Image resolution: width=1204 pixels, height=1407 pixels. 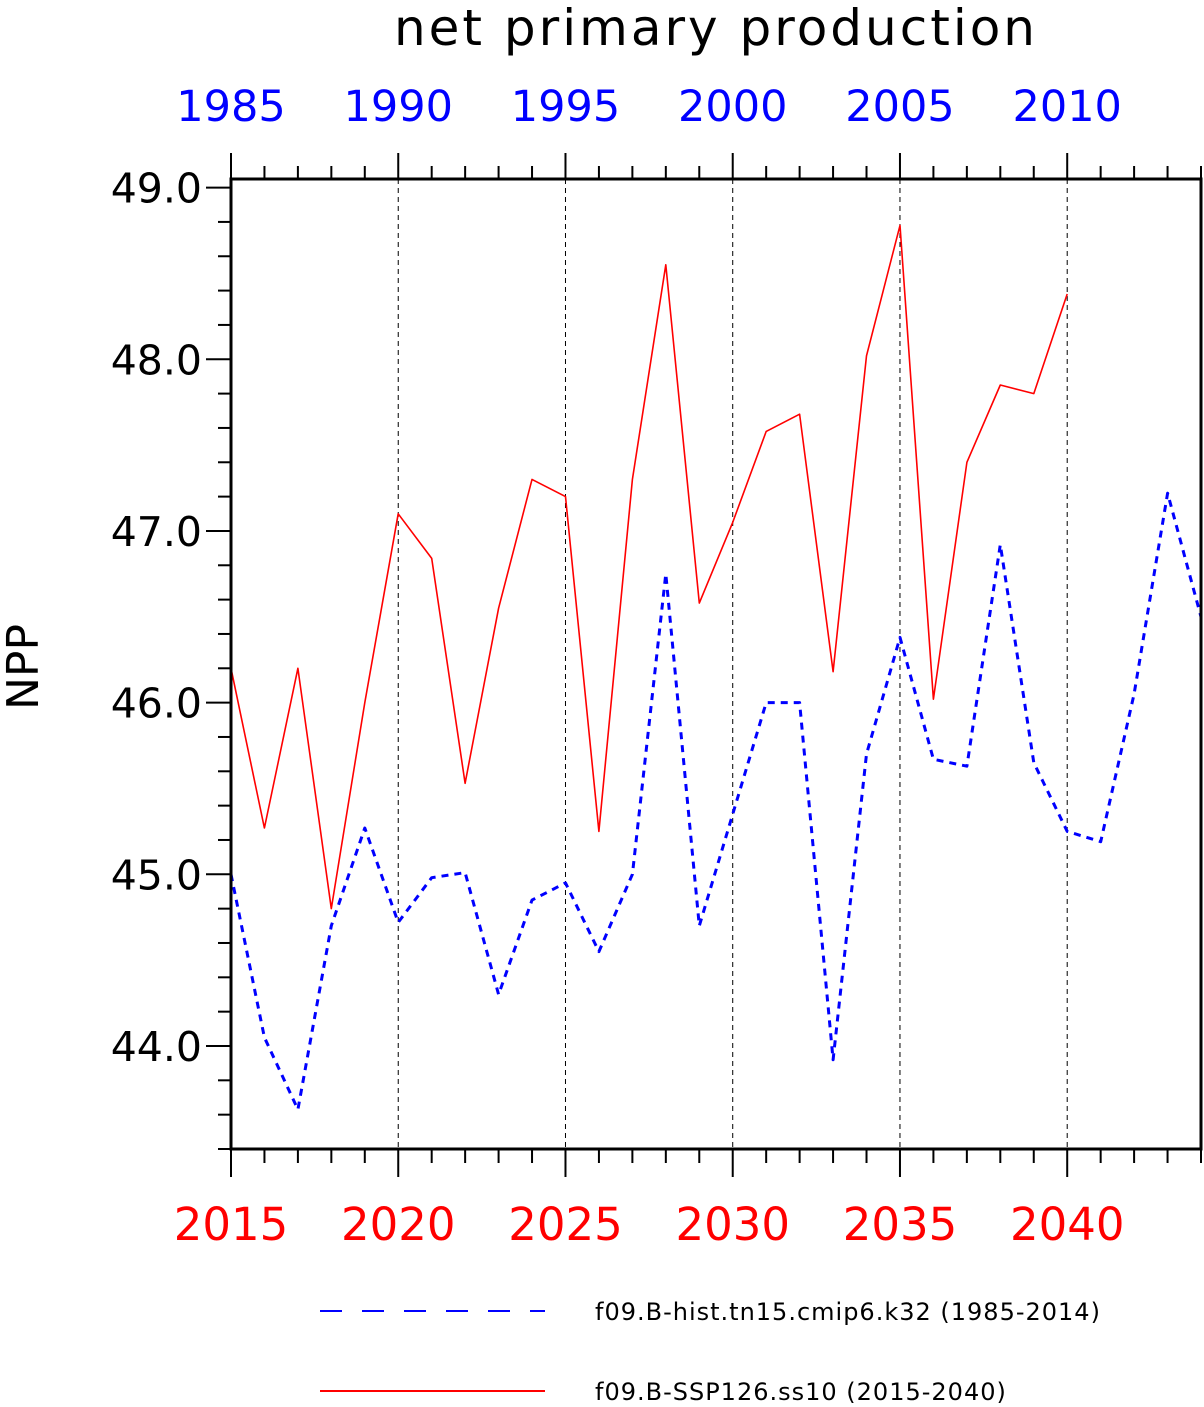 What do you see at coordinates (732, 107) in the screenshot?
I see `top-tick-label-2000: 2000` at bounding box center [732, 107].